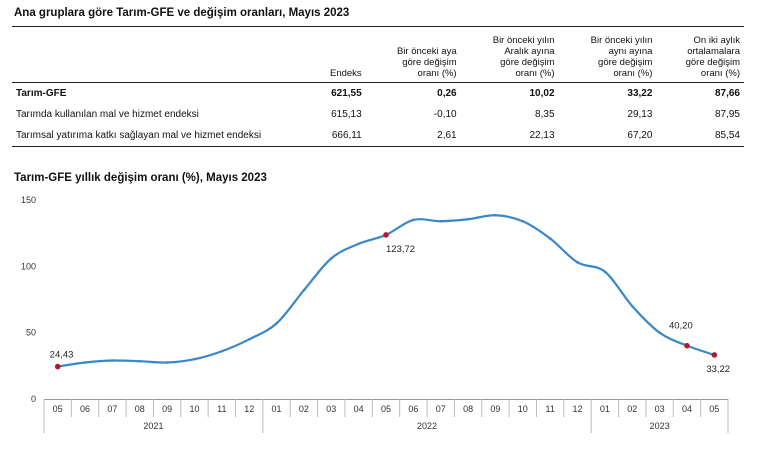 The image size is (760, 450). I want to click on header-label, so click(161, 54).